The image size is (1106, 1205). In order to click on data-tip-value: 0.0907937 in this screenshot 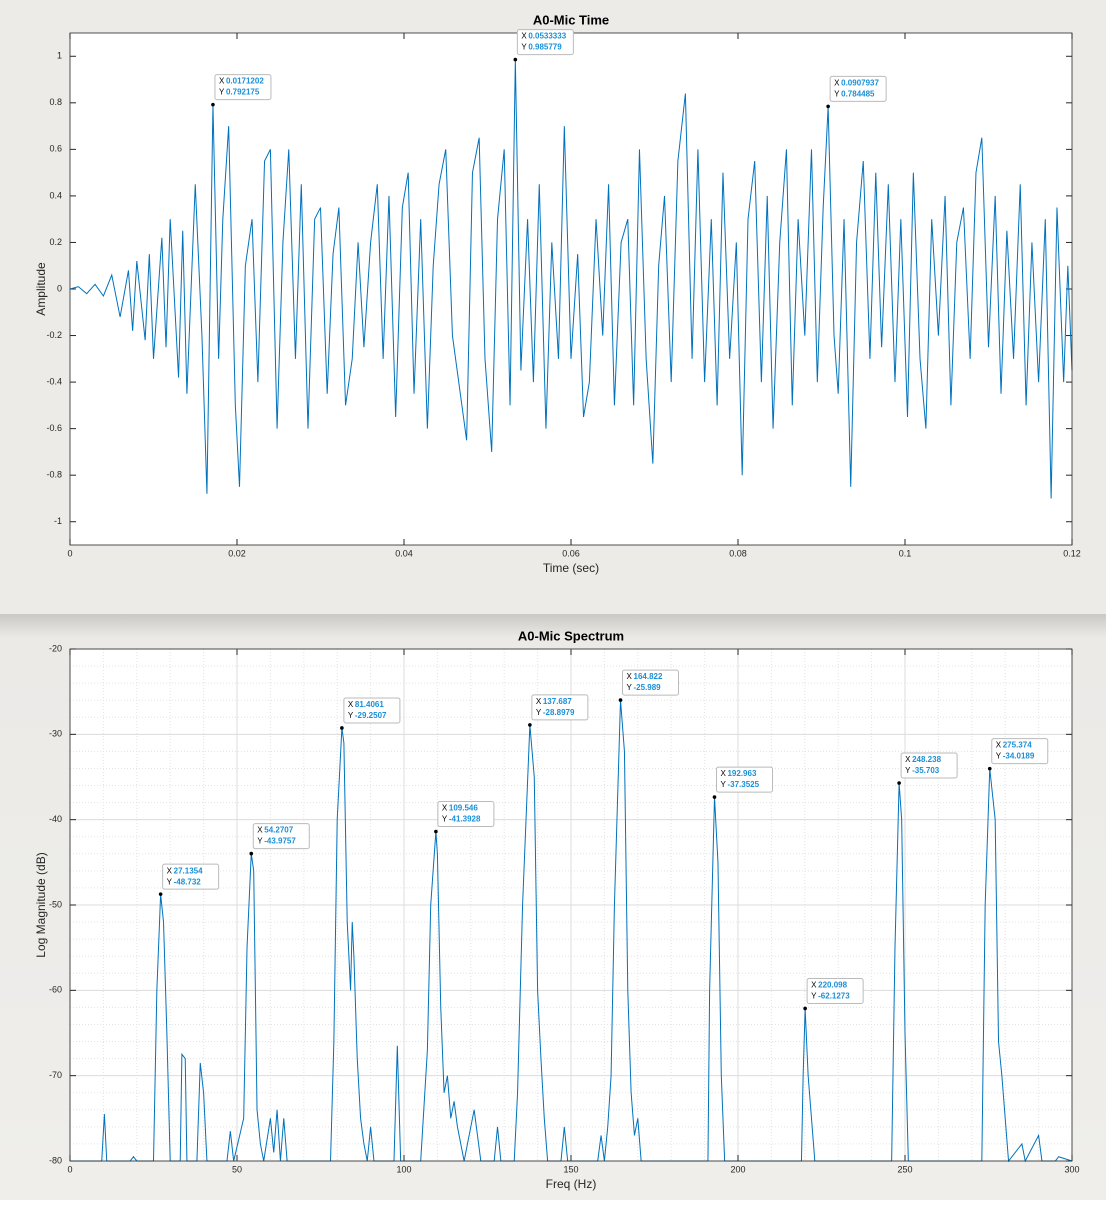, I will do `click(860, 83)`.